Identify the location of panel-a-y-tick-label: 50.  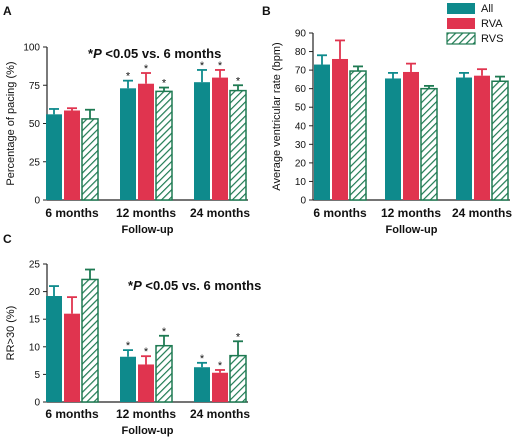
(35, 124).